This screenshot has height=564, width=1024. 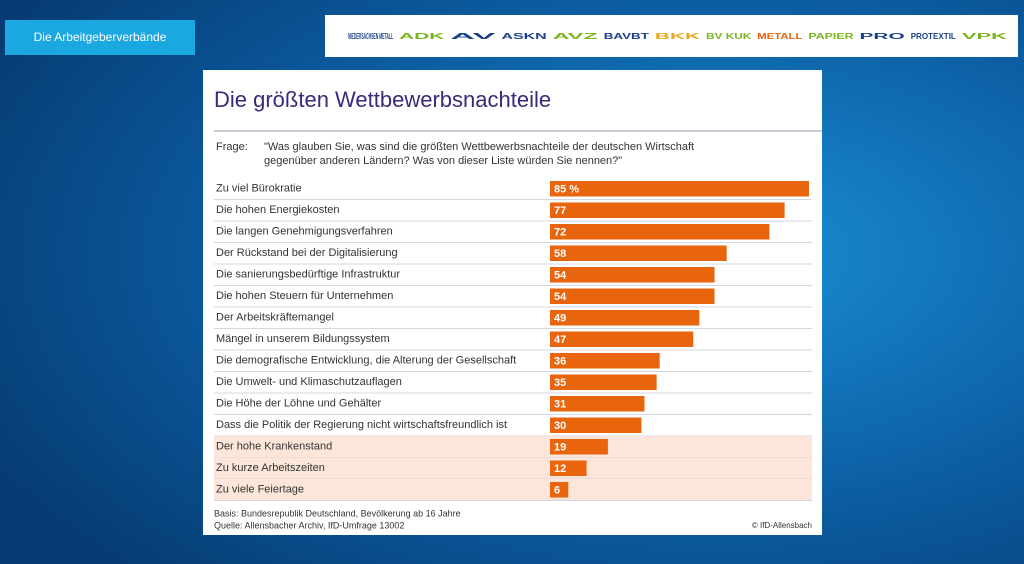 What do you see at coordinates (308, 275) in the screenshot?
I see `category-label: Die sanierungsbedürftige Infrastruktur` at bounding box center [308, 275].